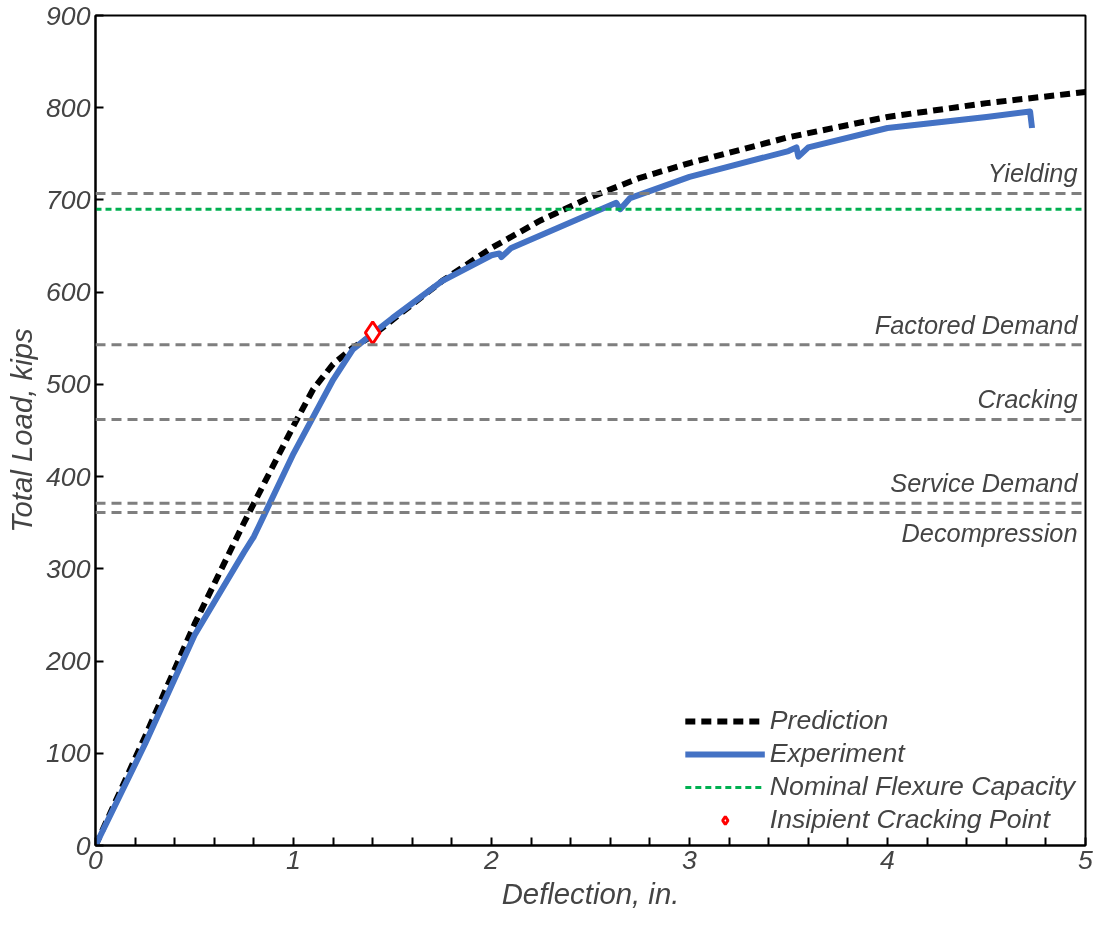 This screenshot has height=935, width=1109. Describe the element at coordinates (829, 720) in the screenshot. I see `legend-label: Prediction` at that location.